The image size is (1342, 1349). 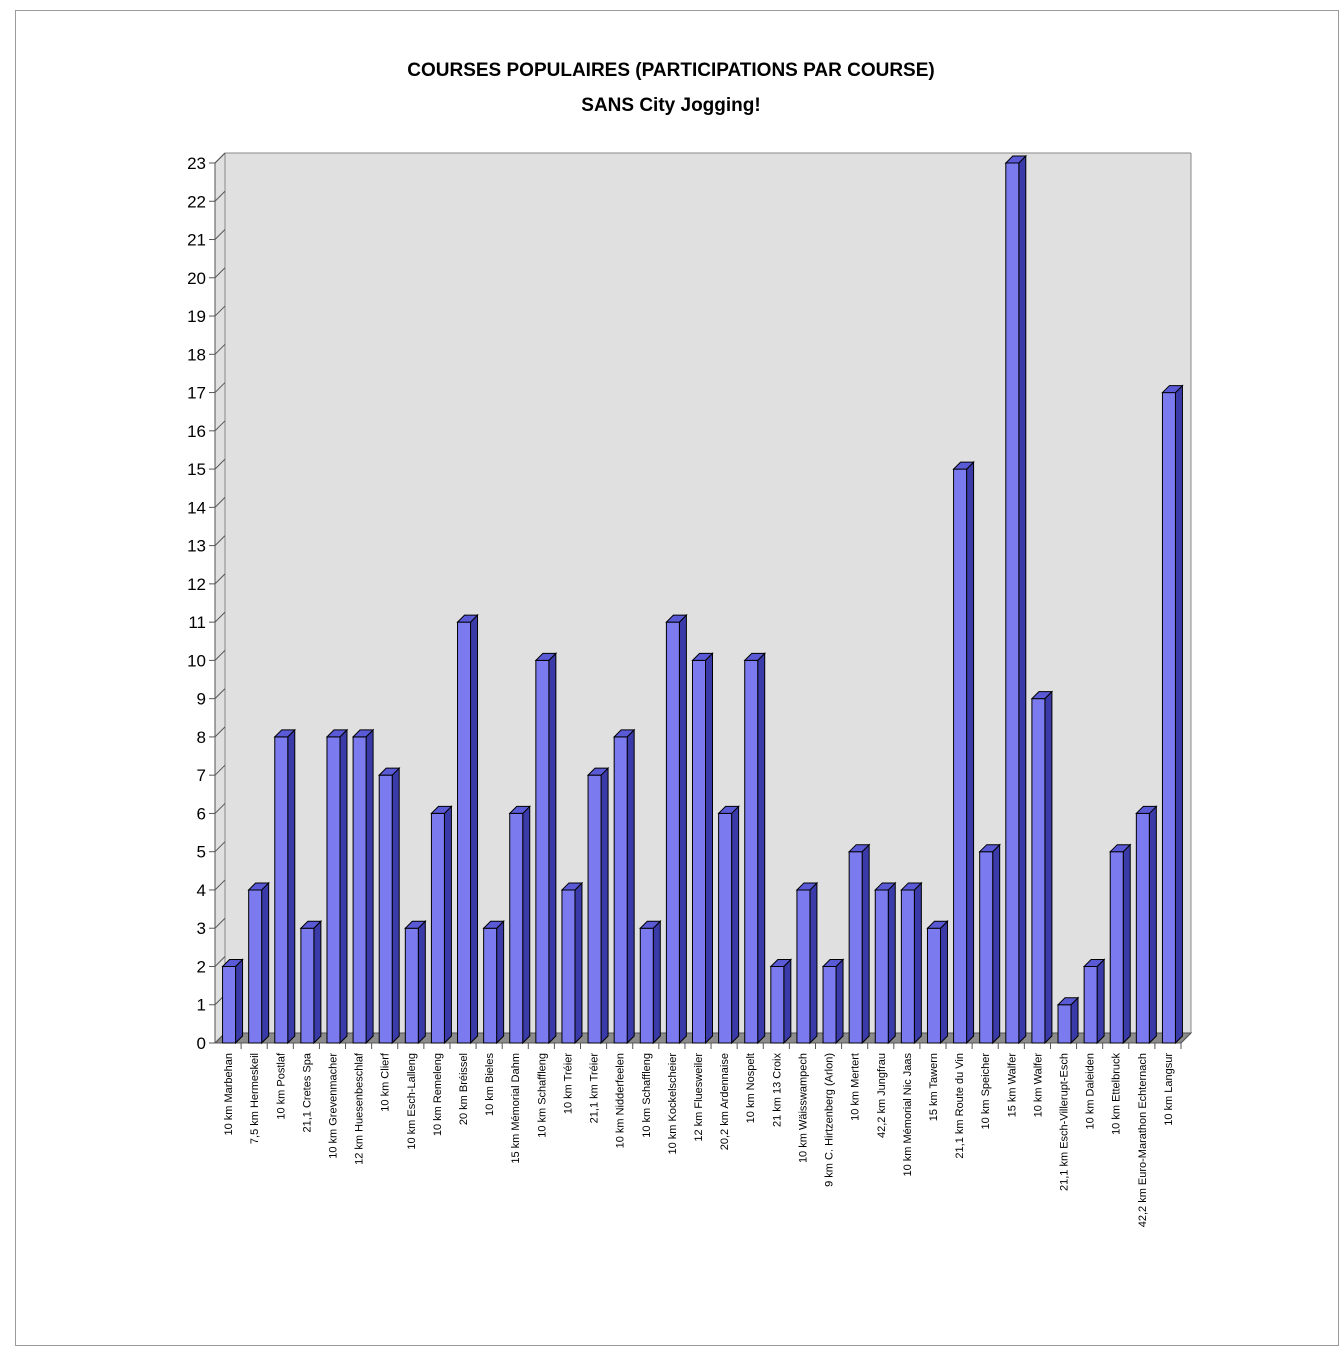 What do you see at coordinates (412, 1101) in the screenshot?
I see `x-tick-label: 10 km Esch-Lalleng` at bounding box center [412, 1101].